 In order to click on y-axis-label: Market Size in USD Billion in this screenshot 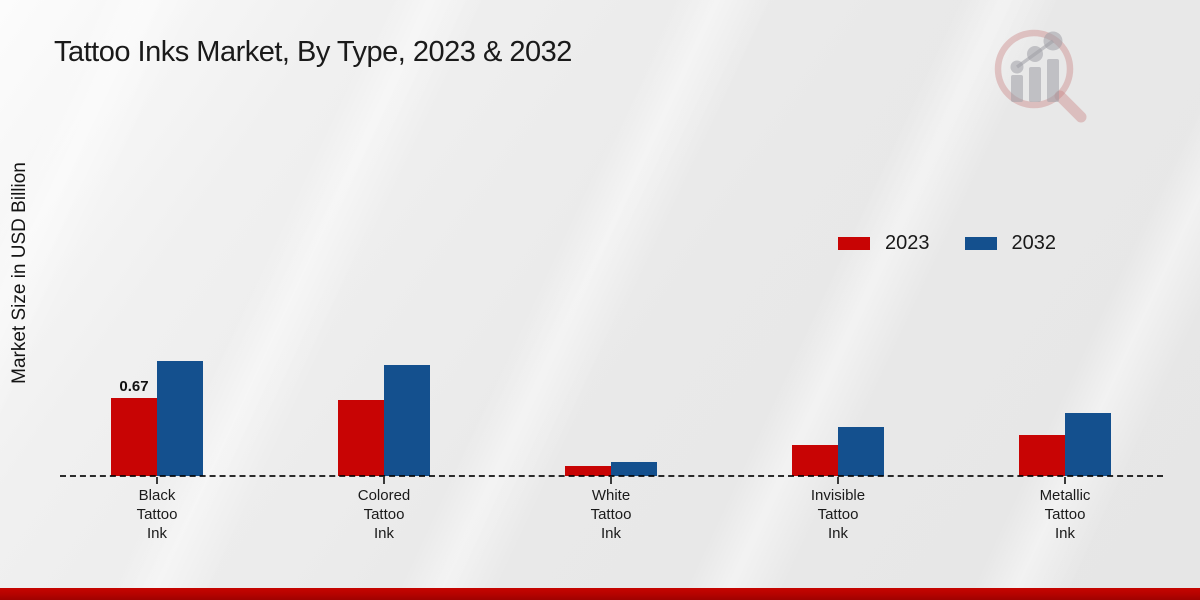, I will do `click(19, 273)`.